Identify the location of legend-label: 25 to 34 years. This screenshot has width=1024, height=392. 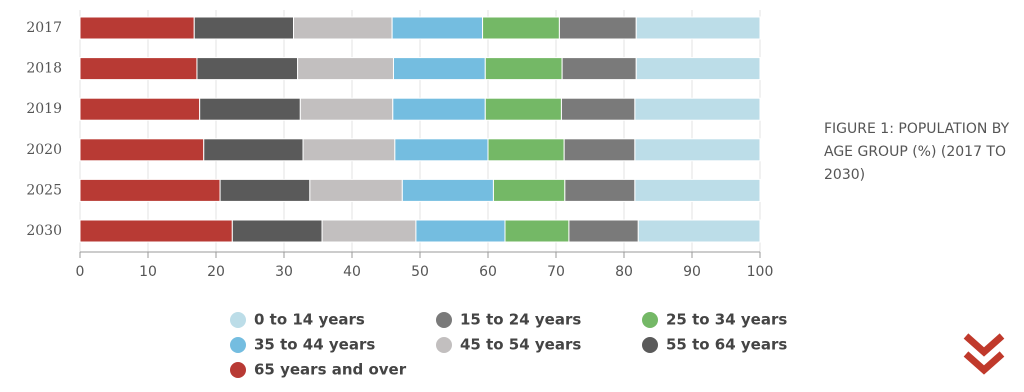
(726, 320).